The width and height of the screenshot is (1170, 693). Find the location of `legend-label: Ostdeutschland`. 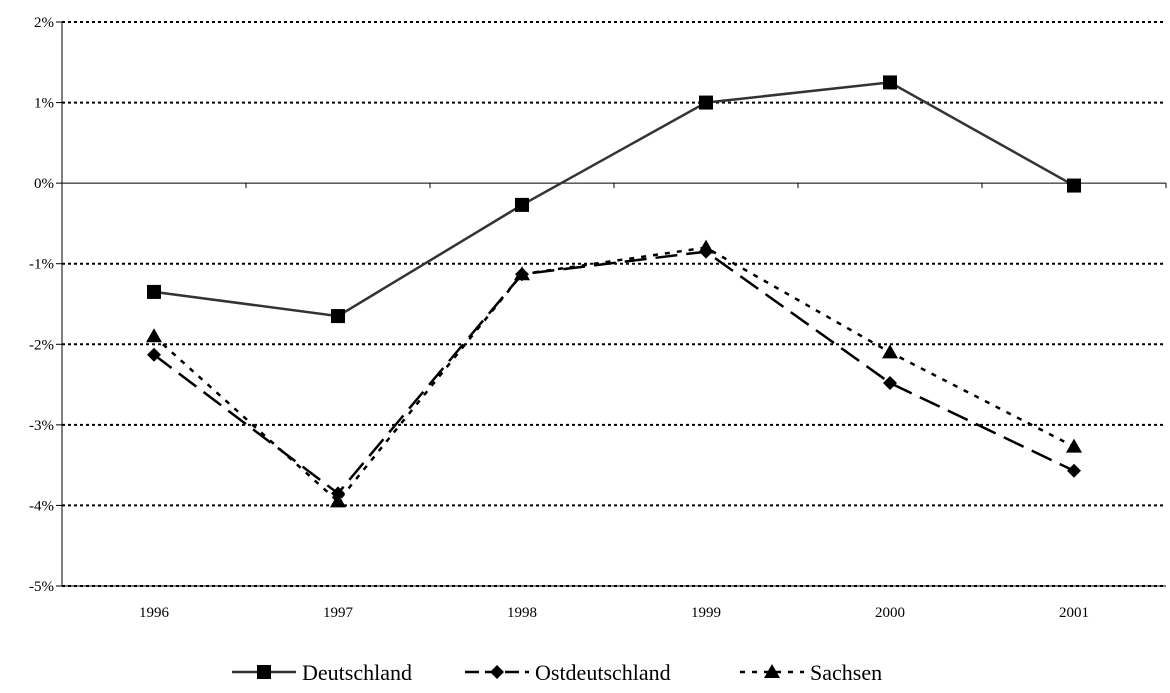

legend-label: Ostdeutschland is located at coordinates (603, 672).